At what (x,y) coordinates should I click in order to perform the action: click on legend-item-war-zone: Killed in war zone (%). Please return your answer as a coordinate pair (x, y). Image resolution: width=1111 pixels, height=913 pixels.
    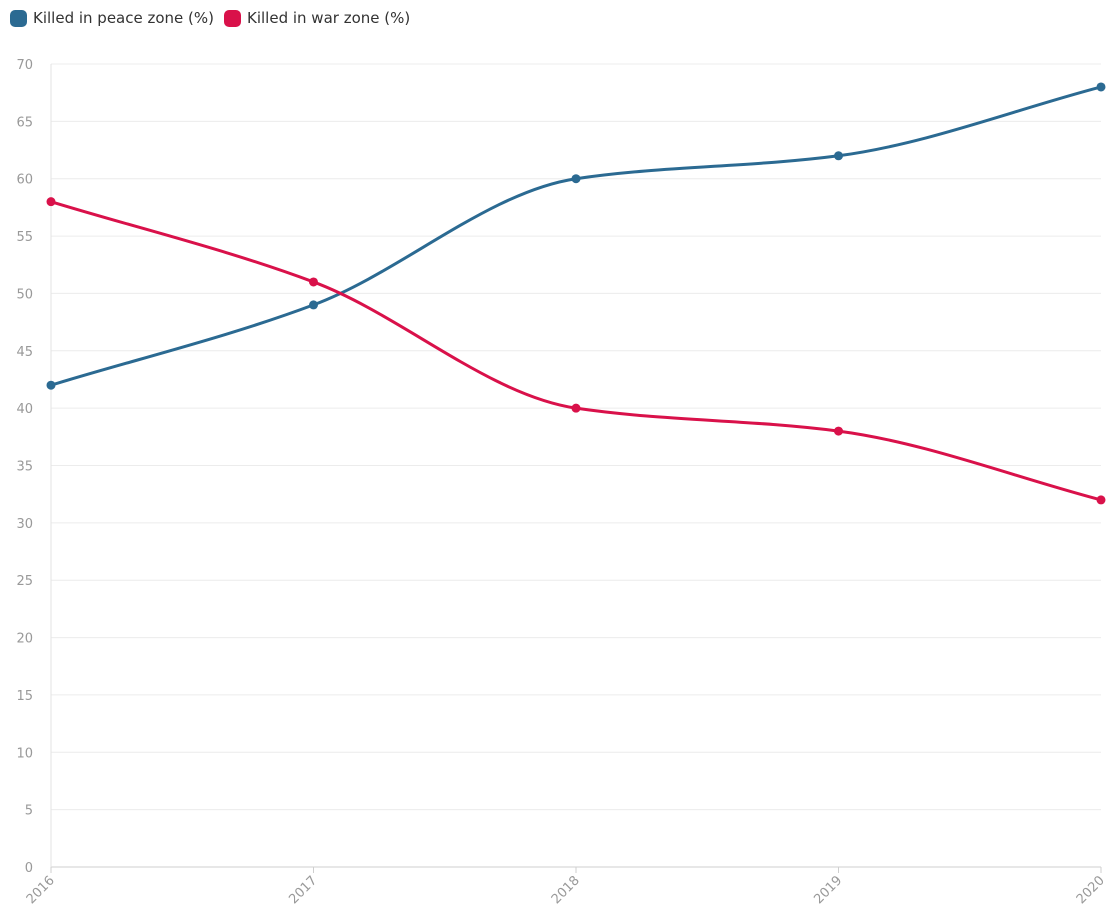
    Looking at the image, I should click on (317, 18).